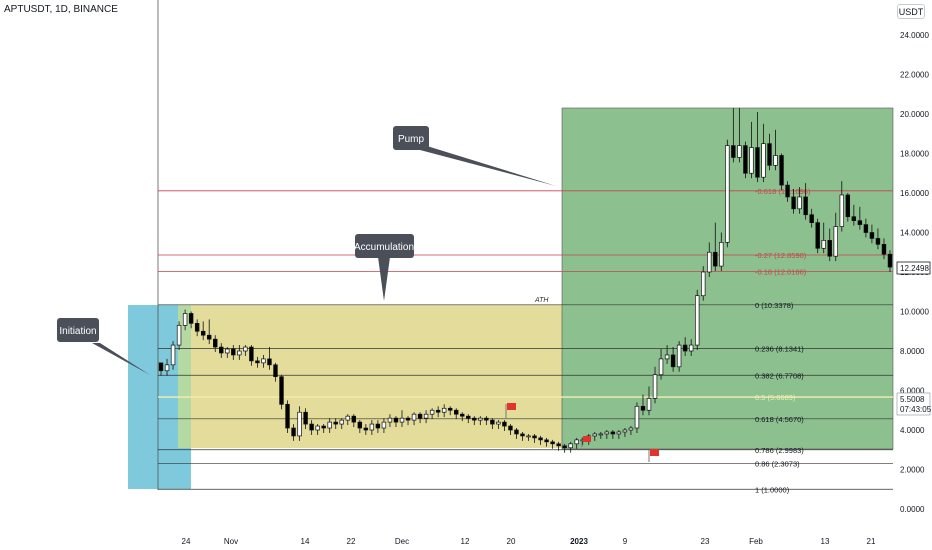 This screenshot has height=550, width=932. What do you see at coordinates (914, 193) in the screenshot?
I see `y-tick-label: 16.0000` at bounding box center [914, 193].